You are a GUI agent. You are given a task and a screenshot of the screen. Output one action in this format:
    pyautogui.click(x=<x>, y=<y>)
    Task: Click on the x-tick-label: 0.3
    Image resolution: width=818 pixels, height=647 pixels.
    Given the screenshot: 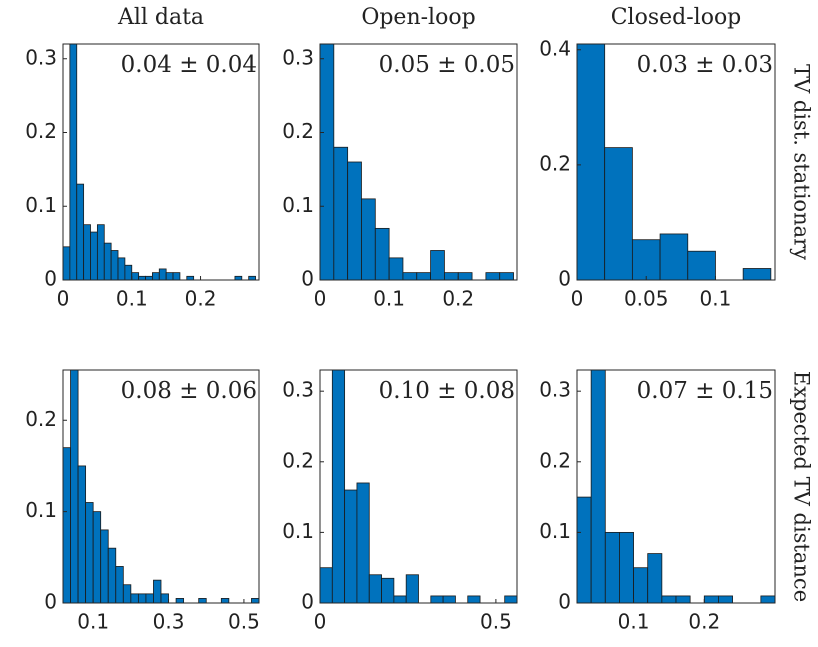 What is the action you would take?
    pyautogui.click(x=169, y=622)
    